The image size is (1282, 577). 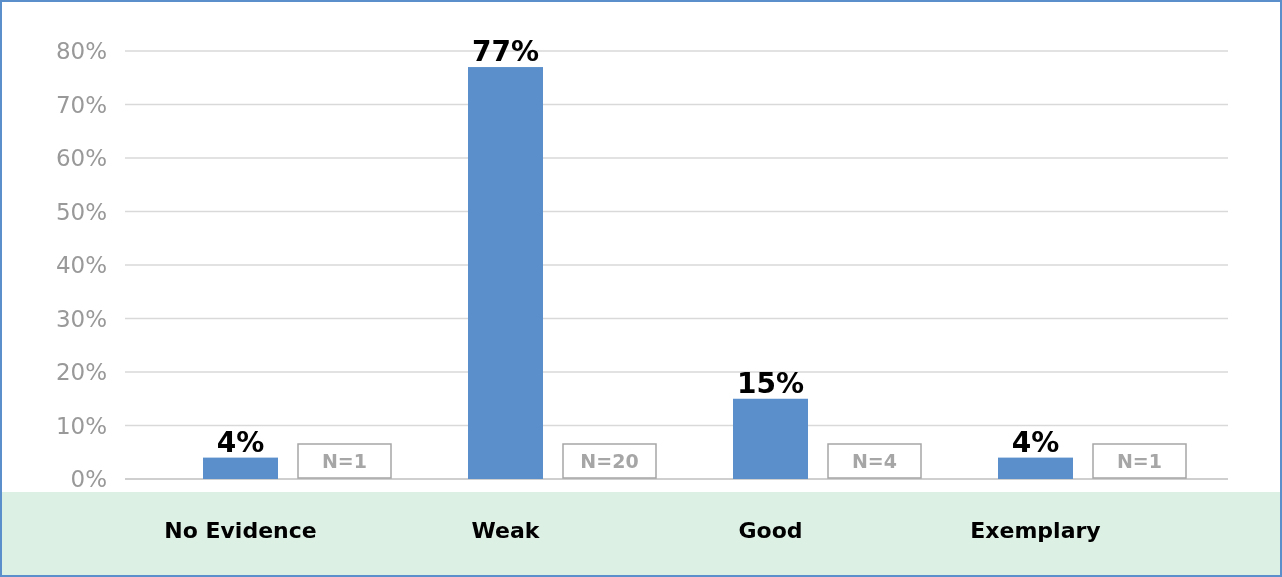 What do you see at coordinates (506, 530) in the screenshot?
I see `x-tick-label: Weak` at bounding box center [506, 530].